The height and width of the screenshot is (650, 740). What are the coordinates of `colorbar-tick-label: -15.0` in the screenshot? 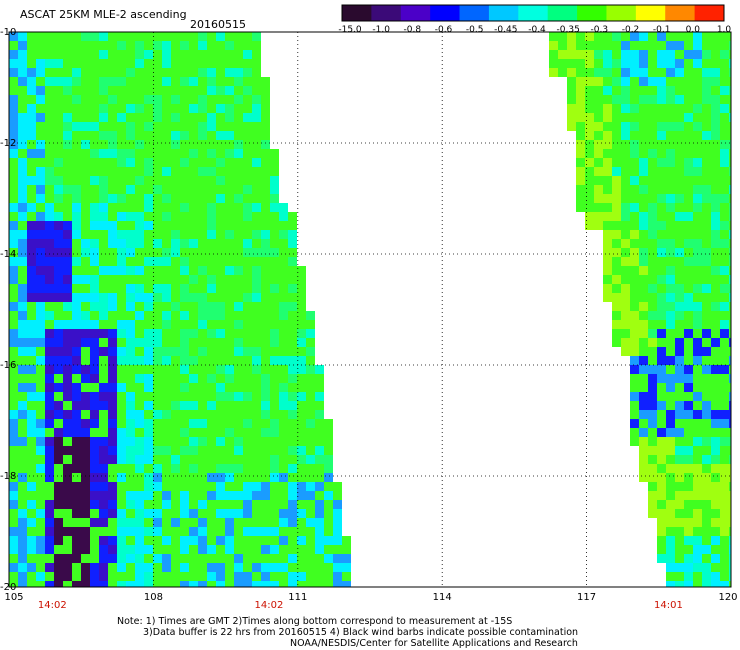 It's located at (350, 30).